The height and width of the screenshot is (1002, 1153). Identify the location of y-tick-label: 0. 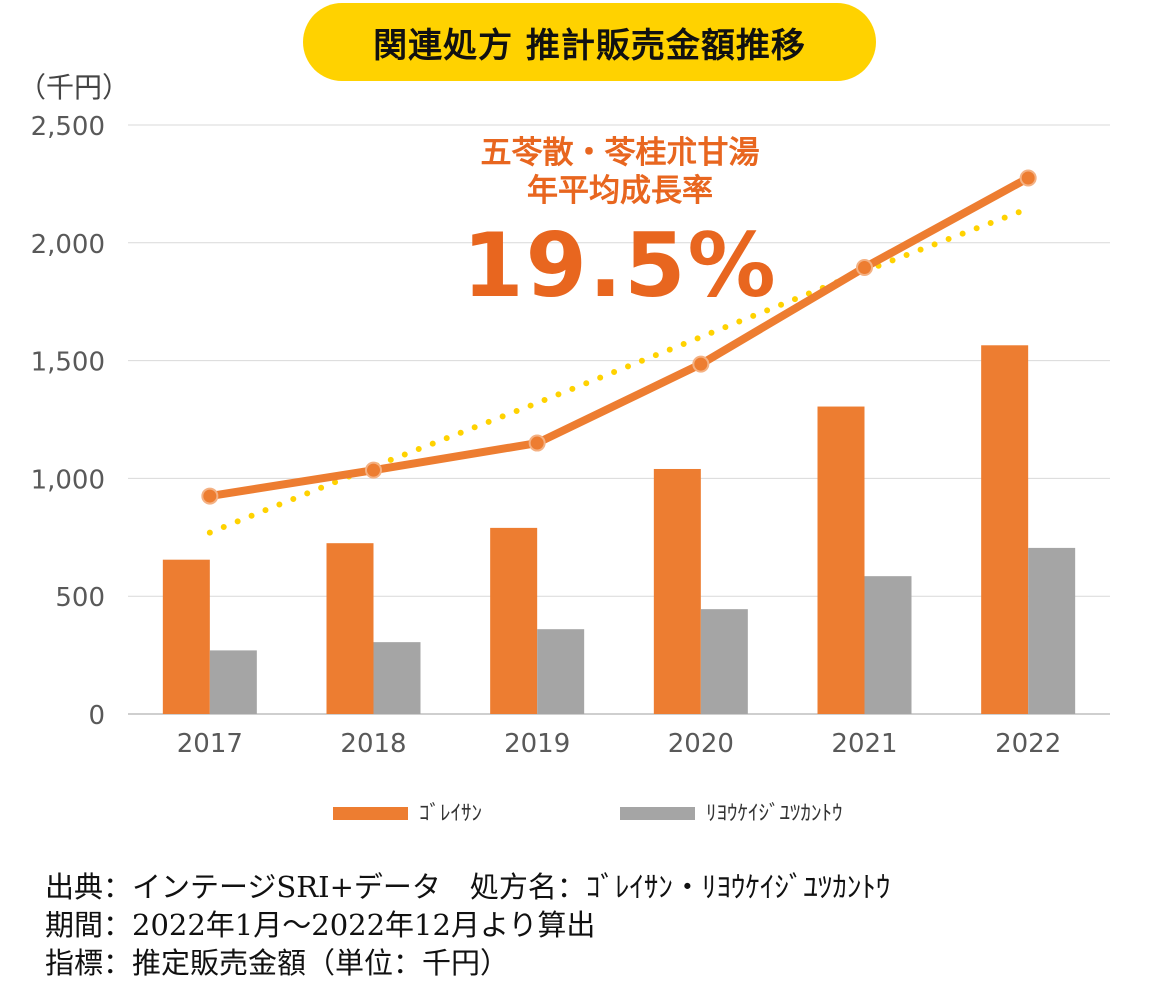
(96, 716).